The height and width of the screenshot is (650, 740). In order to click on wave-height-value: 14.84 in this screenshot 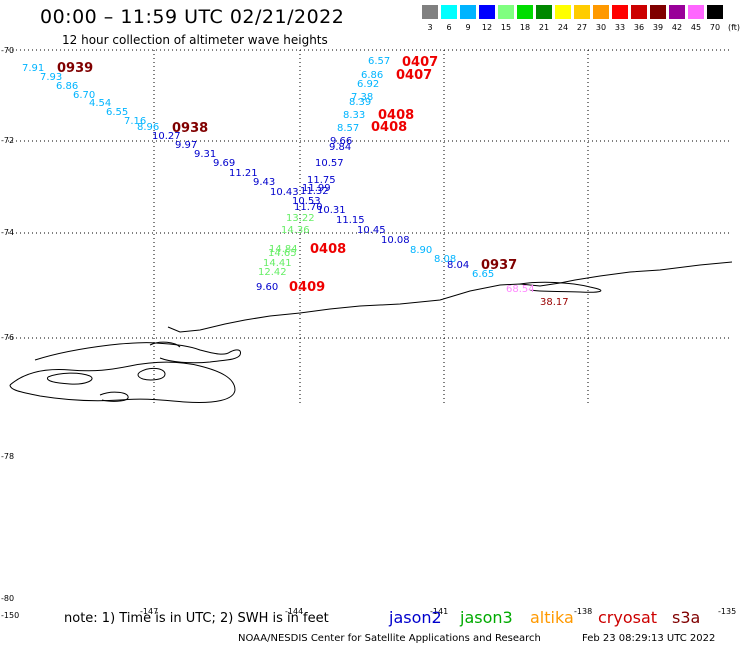, I will do `click(283, 249)`.